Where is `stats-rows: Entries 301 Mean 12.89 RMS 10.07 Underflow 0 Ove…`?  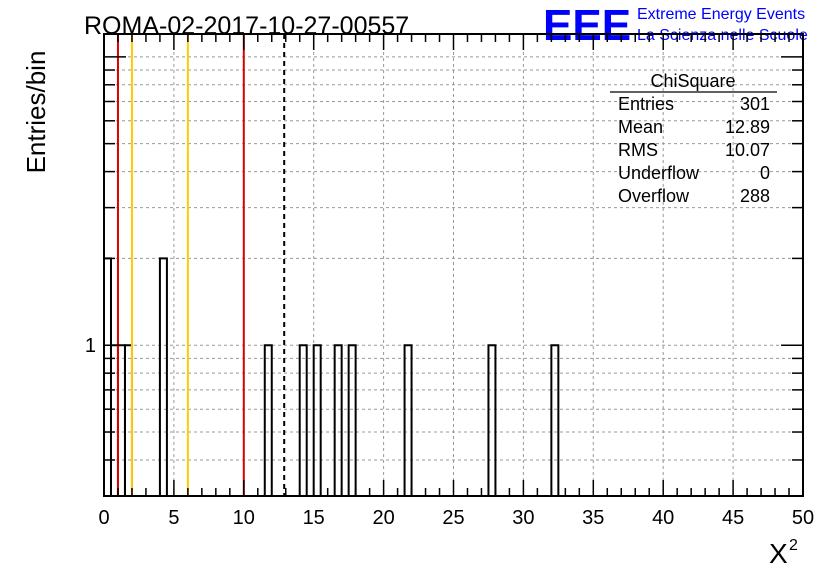
stats-rows: Entries 301 Mean 12.89 RMS 10.07 Underflow 0 Ove… is located at coordinates (694, 150).